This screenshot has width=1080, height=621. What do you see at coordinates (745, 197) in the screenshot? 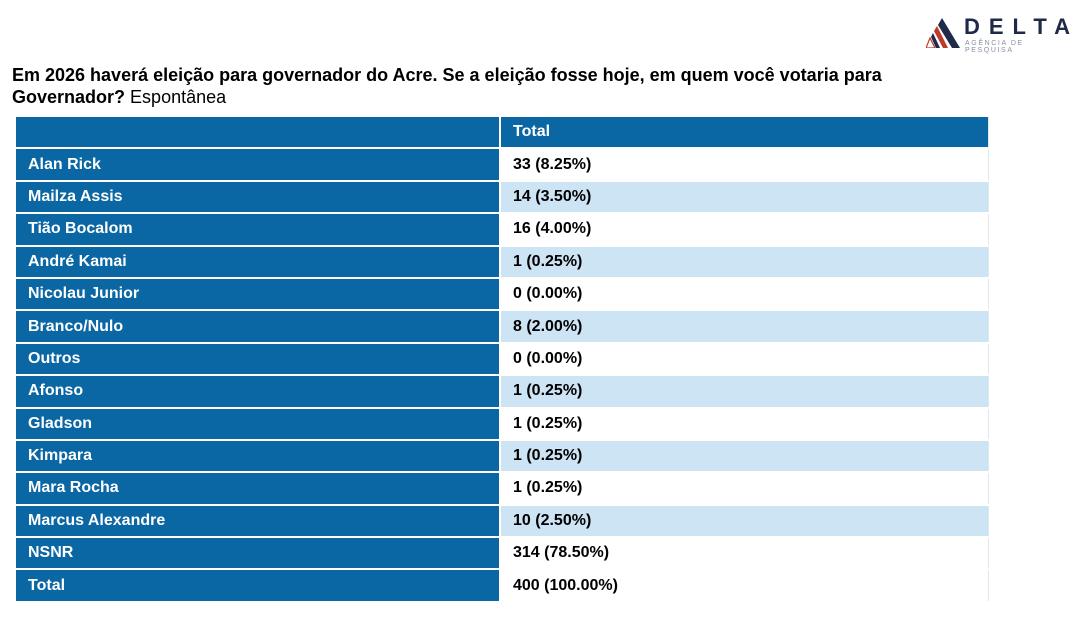
I see `row-value: 14 (3.50%)` at bounding box center [745, 197].